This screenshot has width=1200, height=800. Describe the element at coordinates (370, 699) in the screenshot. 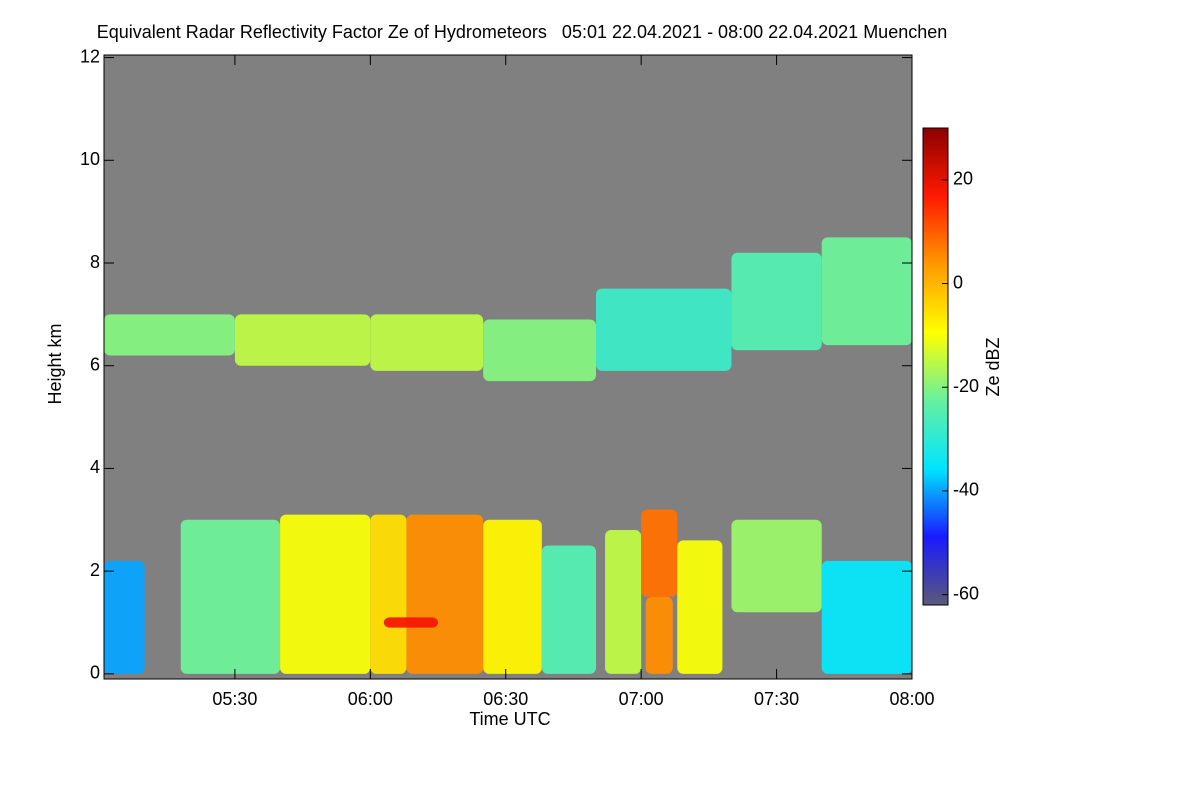

I see `x-tick-label: 06:00` at that location.